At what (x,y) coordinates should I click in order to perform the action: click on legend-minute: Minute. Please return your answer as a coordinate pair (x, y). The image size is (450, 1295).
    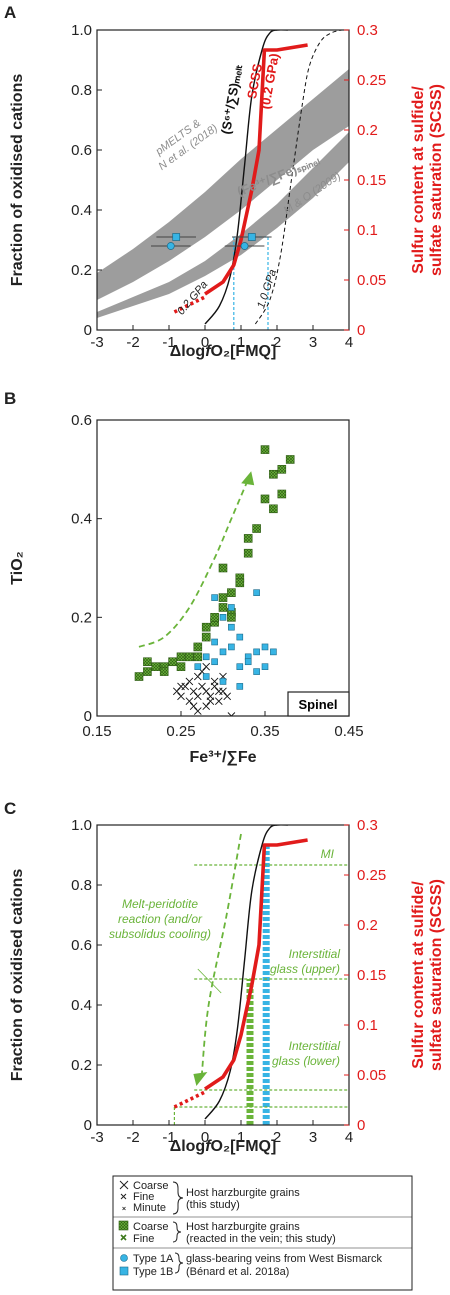
    Looking at the image, I should click on (149, 1208).